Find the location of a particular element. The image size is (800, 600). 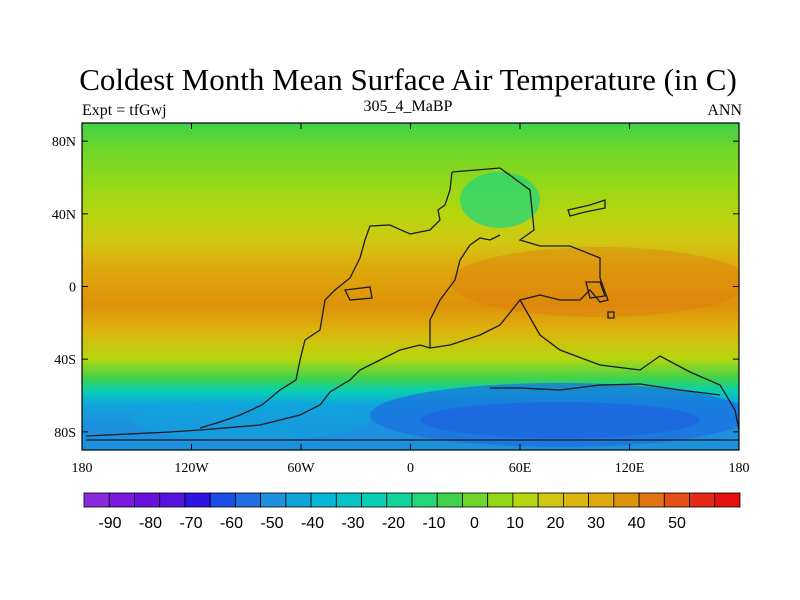

colorbar-label: -30 is located at coordinates (352, 523).